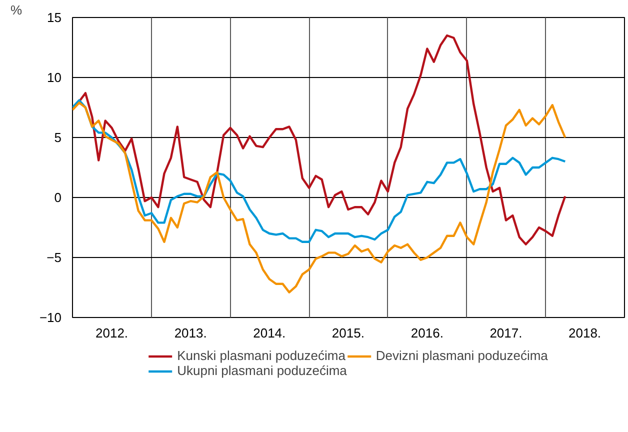  Describe the element at coordinates (16, 10) in the screenshot. I see `y-axis-title: %` at that location.